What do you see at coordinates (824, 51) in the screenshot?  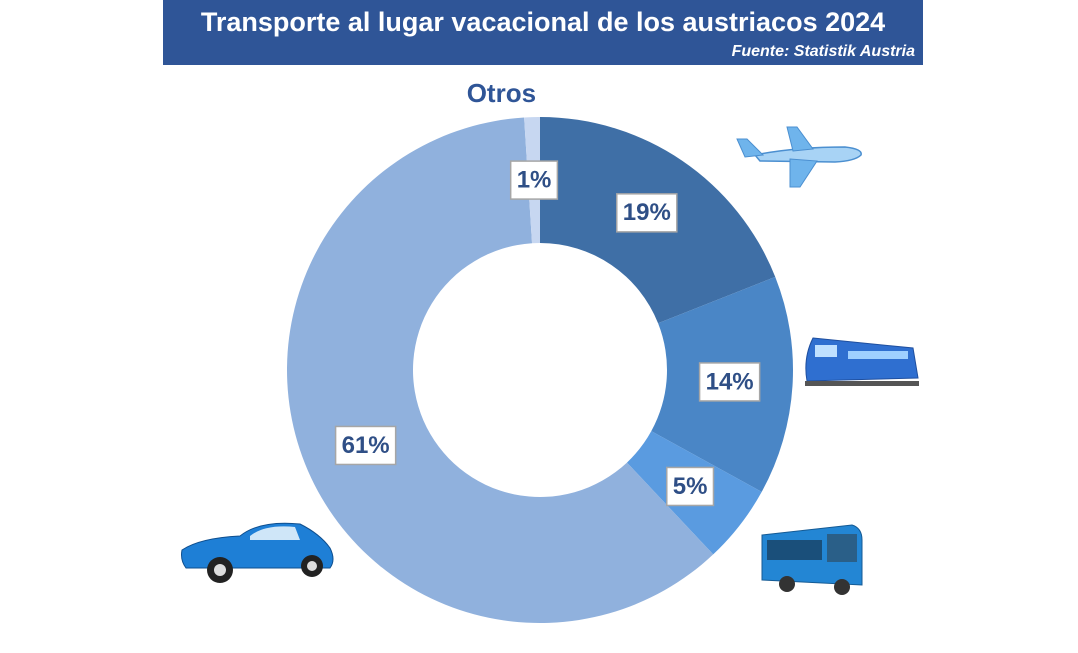 I see `chart-subtitle: Fuente: Statistik Austria` at bounding box center [824, 51].